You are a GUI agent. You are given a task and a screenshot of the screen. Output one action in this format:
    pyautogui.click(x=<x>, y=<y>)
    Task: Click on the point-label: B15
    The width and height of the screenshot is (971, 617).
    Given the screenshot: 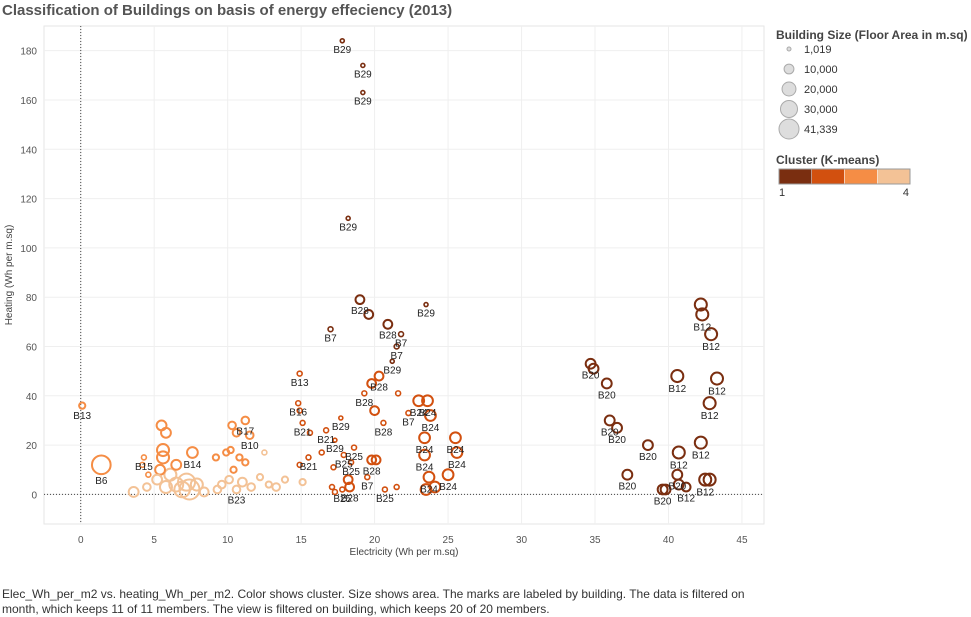 What is the action you would take?
    pyautogui.click(x=144, y=467)
    